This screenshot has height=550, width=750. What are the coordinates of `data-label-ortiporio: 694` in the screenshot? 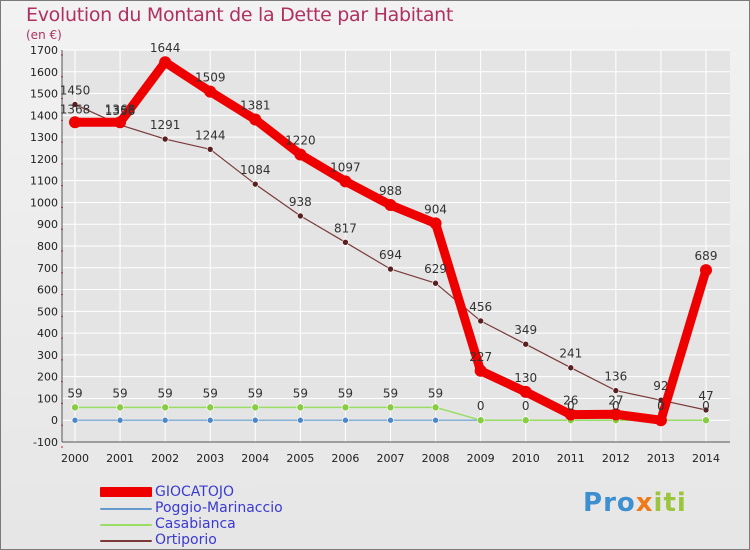 It's located at (390, 255).